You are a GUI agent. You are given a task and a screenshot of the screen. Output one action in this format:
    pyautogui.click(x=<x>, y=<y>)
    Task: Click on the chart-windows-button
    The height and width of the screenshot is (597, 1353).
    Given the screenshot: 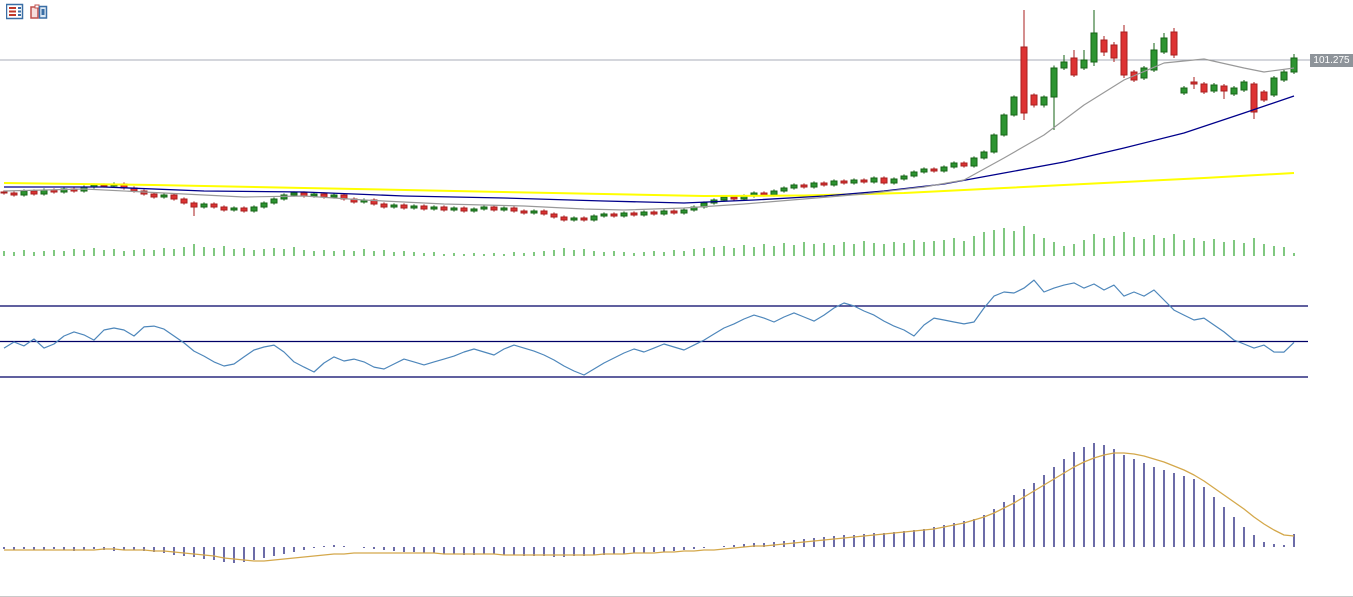 What is the action you would take?
    pyautogui.click(x=39, y=11)
    